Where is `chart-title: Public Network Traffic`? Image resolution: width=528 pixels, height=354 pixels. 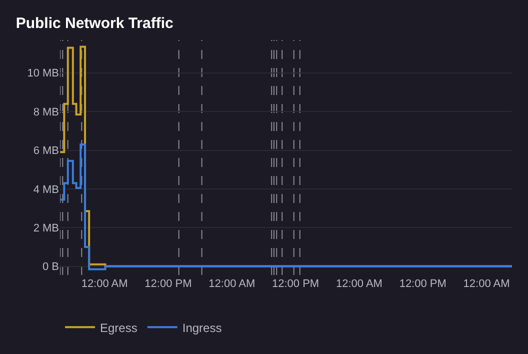 chart-title: Public Network Traffic is located at coordinates (95, 23).